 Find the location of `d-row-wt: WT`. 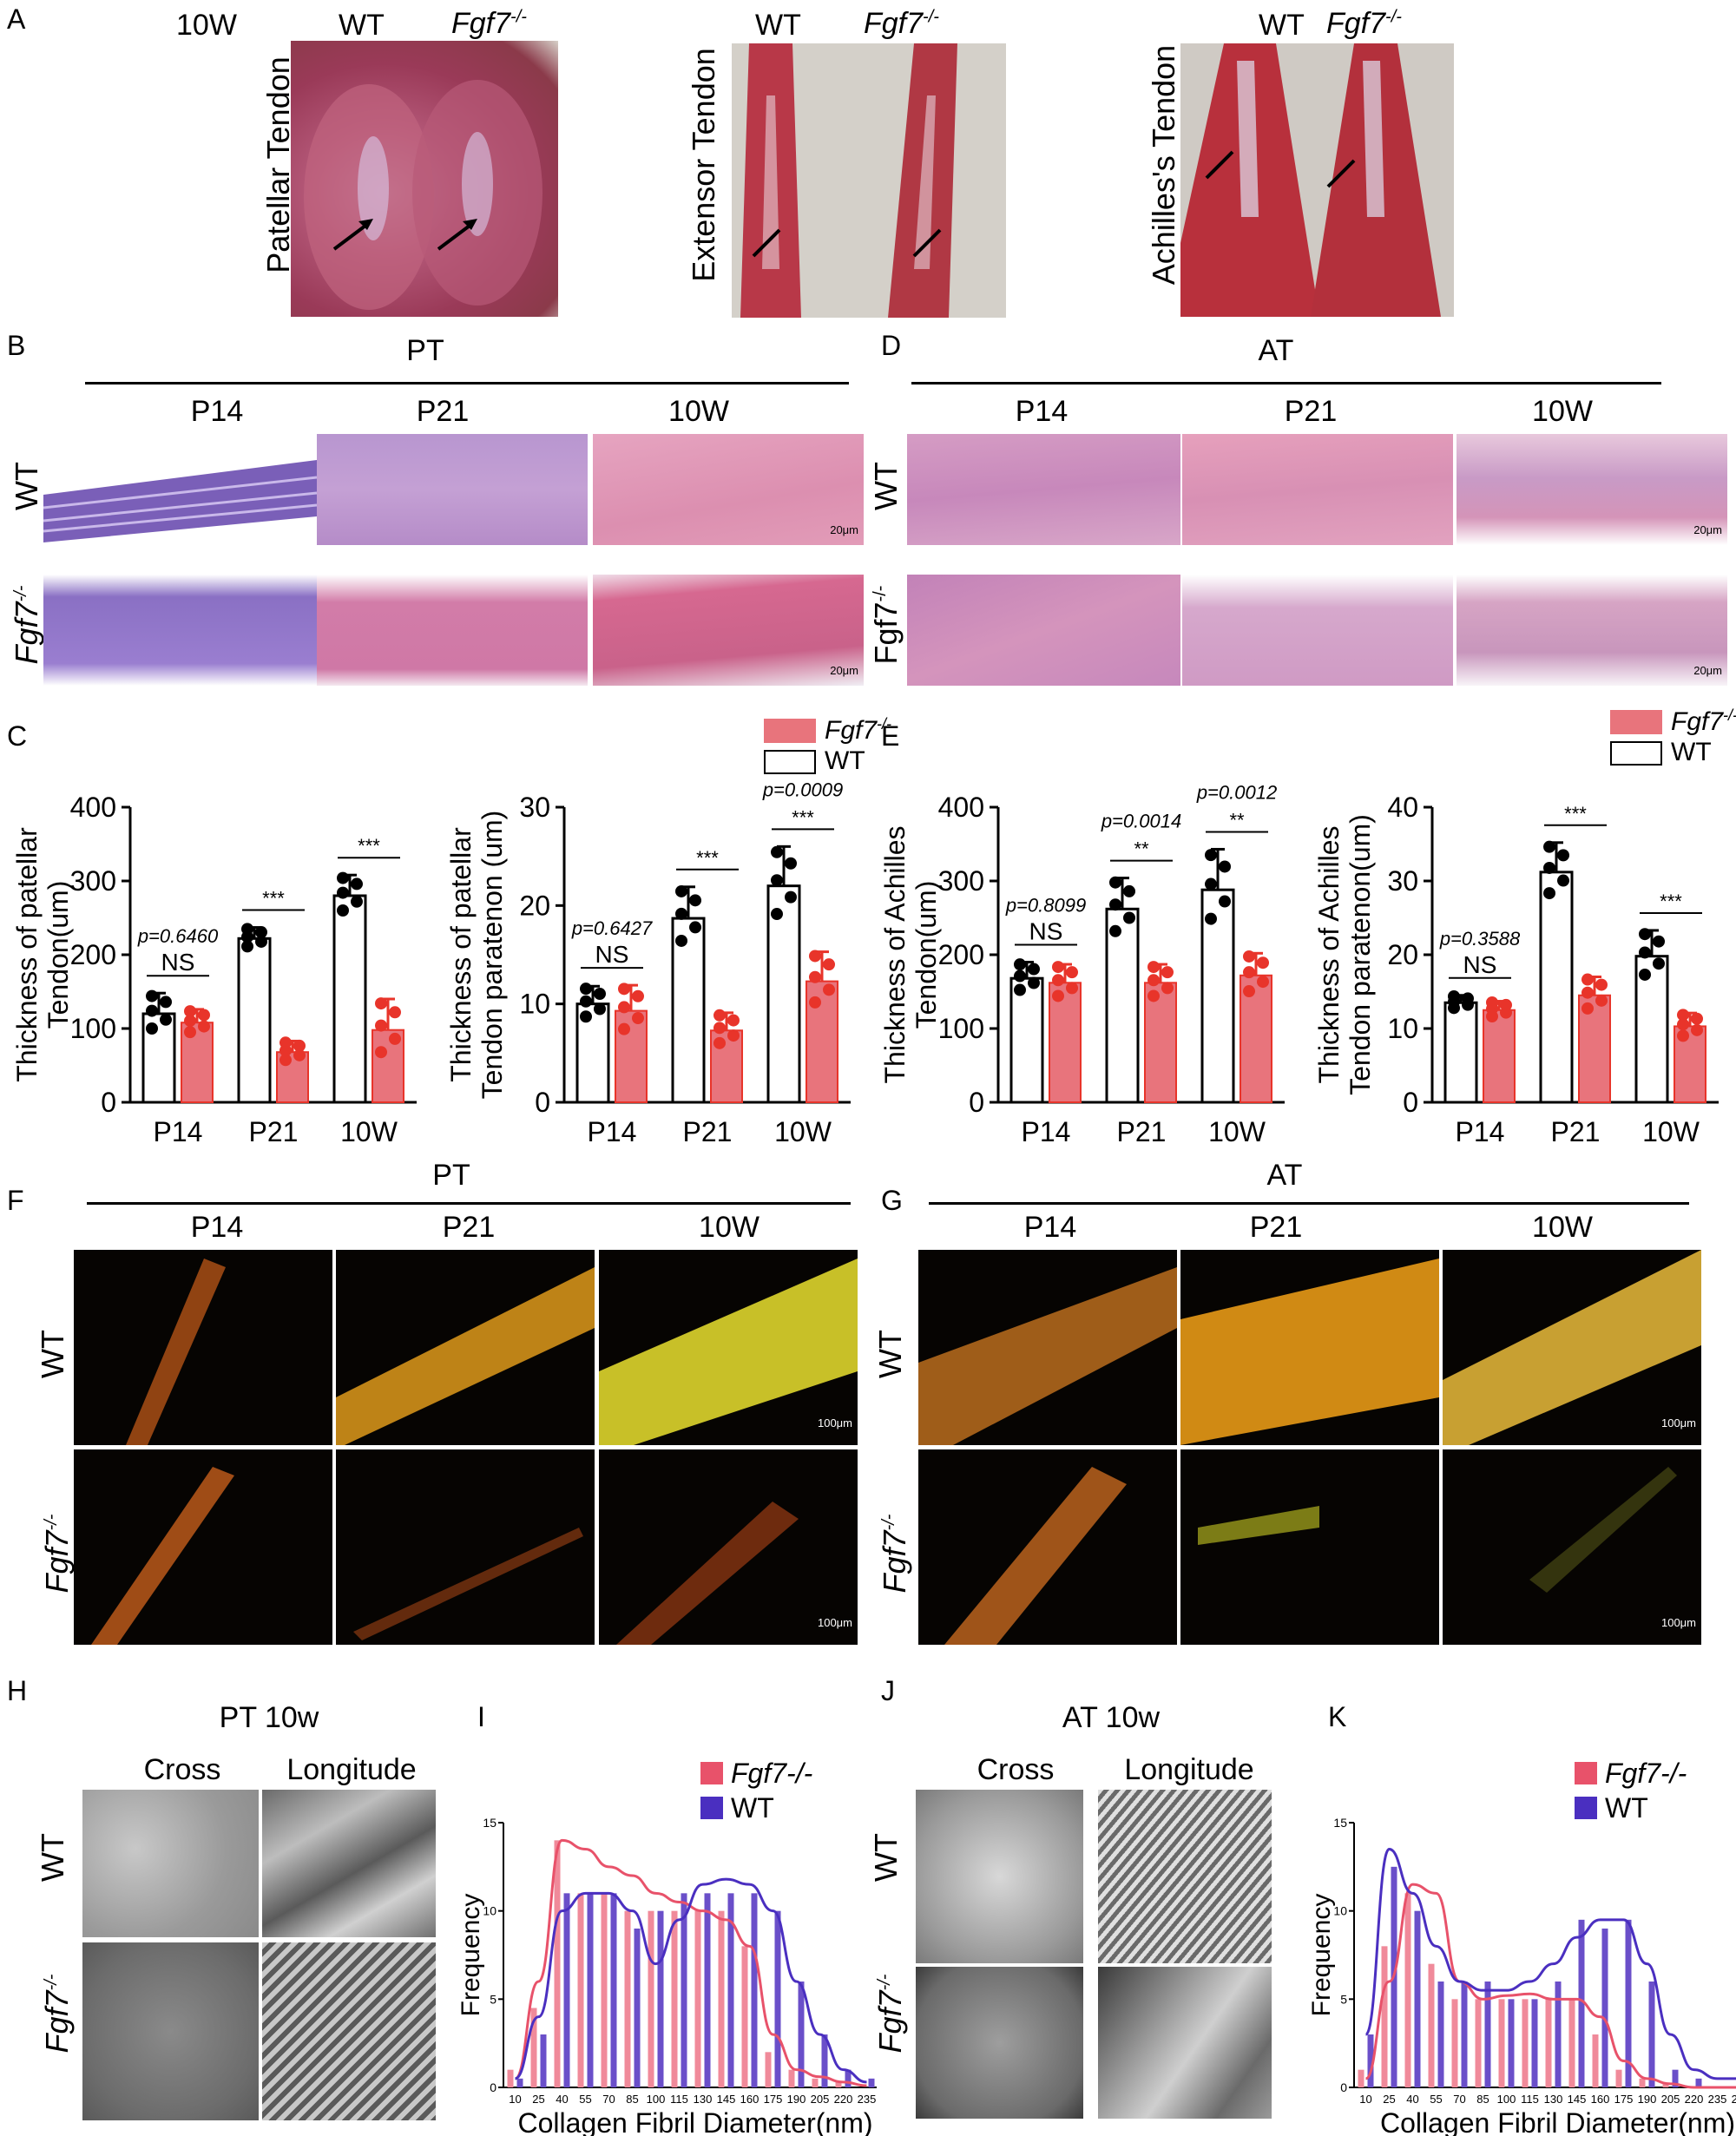

d-row-wt: WT is located at coordinates (886, 486).